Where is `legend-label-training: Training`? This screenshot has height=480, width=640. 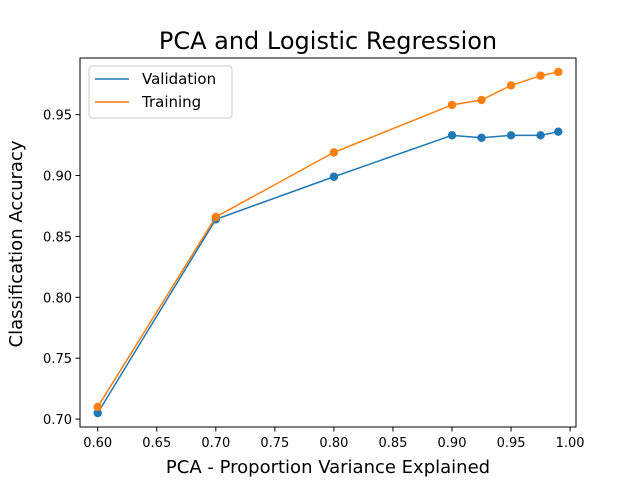
legend-label-training: Training is located at coordinates (171, 102).